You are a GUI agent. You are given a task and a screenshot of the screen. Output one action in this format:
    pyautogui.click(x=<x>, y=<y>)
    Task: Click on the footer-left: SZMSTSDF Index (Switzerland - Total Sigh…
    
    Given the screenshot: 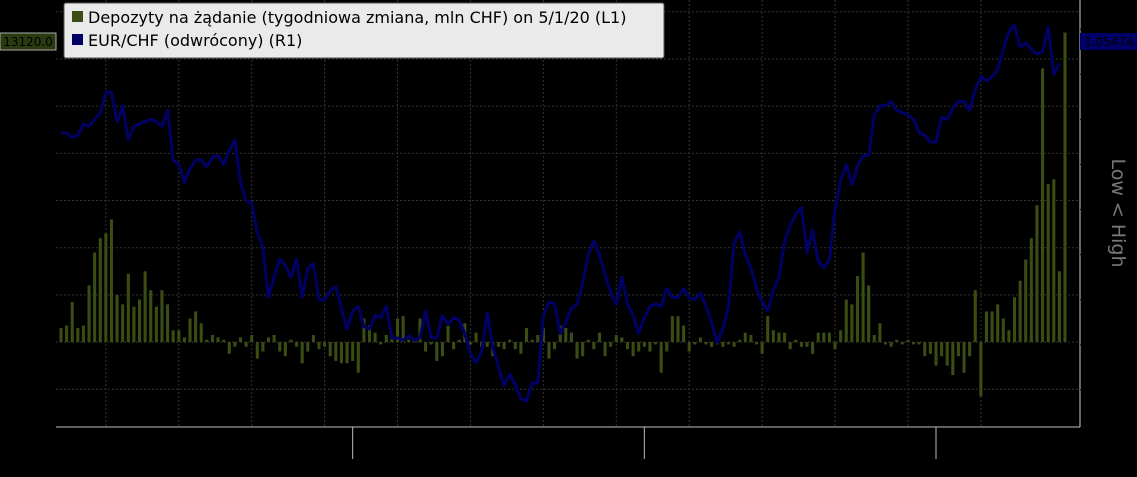 What is the action you would take?
    pyautogui.click(x=235, y=467)
    